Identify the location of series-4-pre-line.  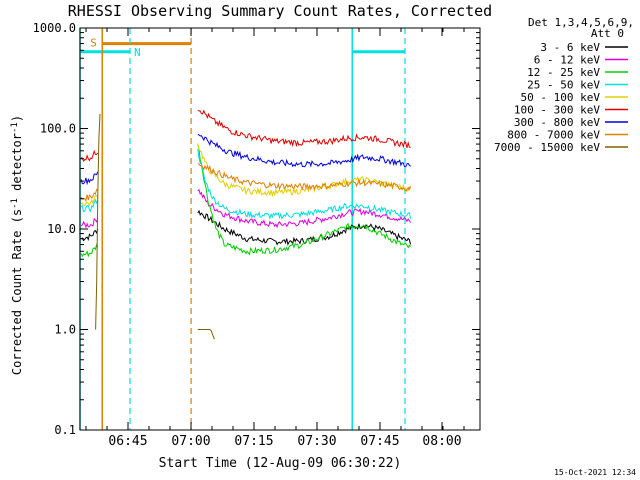
(89, 200).